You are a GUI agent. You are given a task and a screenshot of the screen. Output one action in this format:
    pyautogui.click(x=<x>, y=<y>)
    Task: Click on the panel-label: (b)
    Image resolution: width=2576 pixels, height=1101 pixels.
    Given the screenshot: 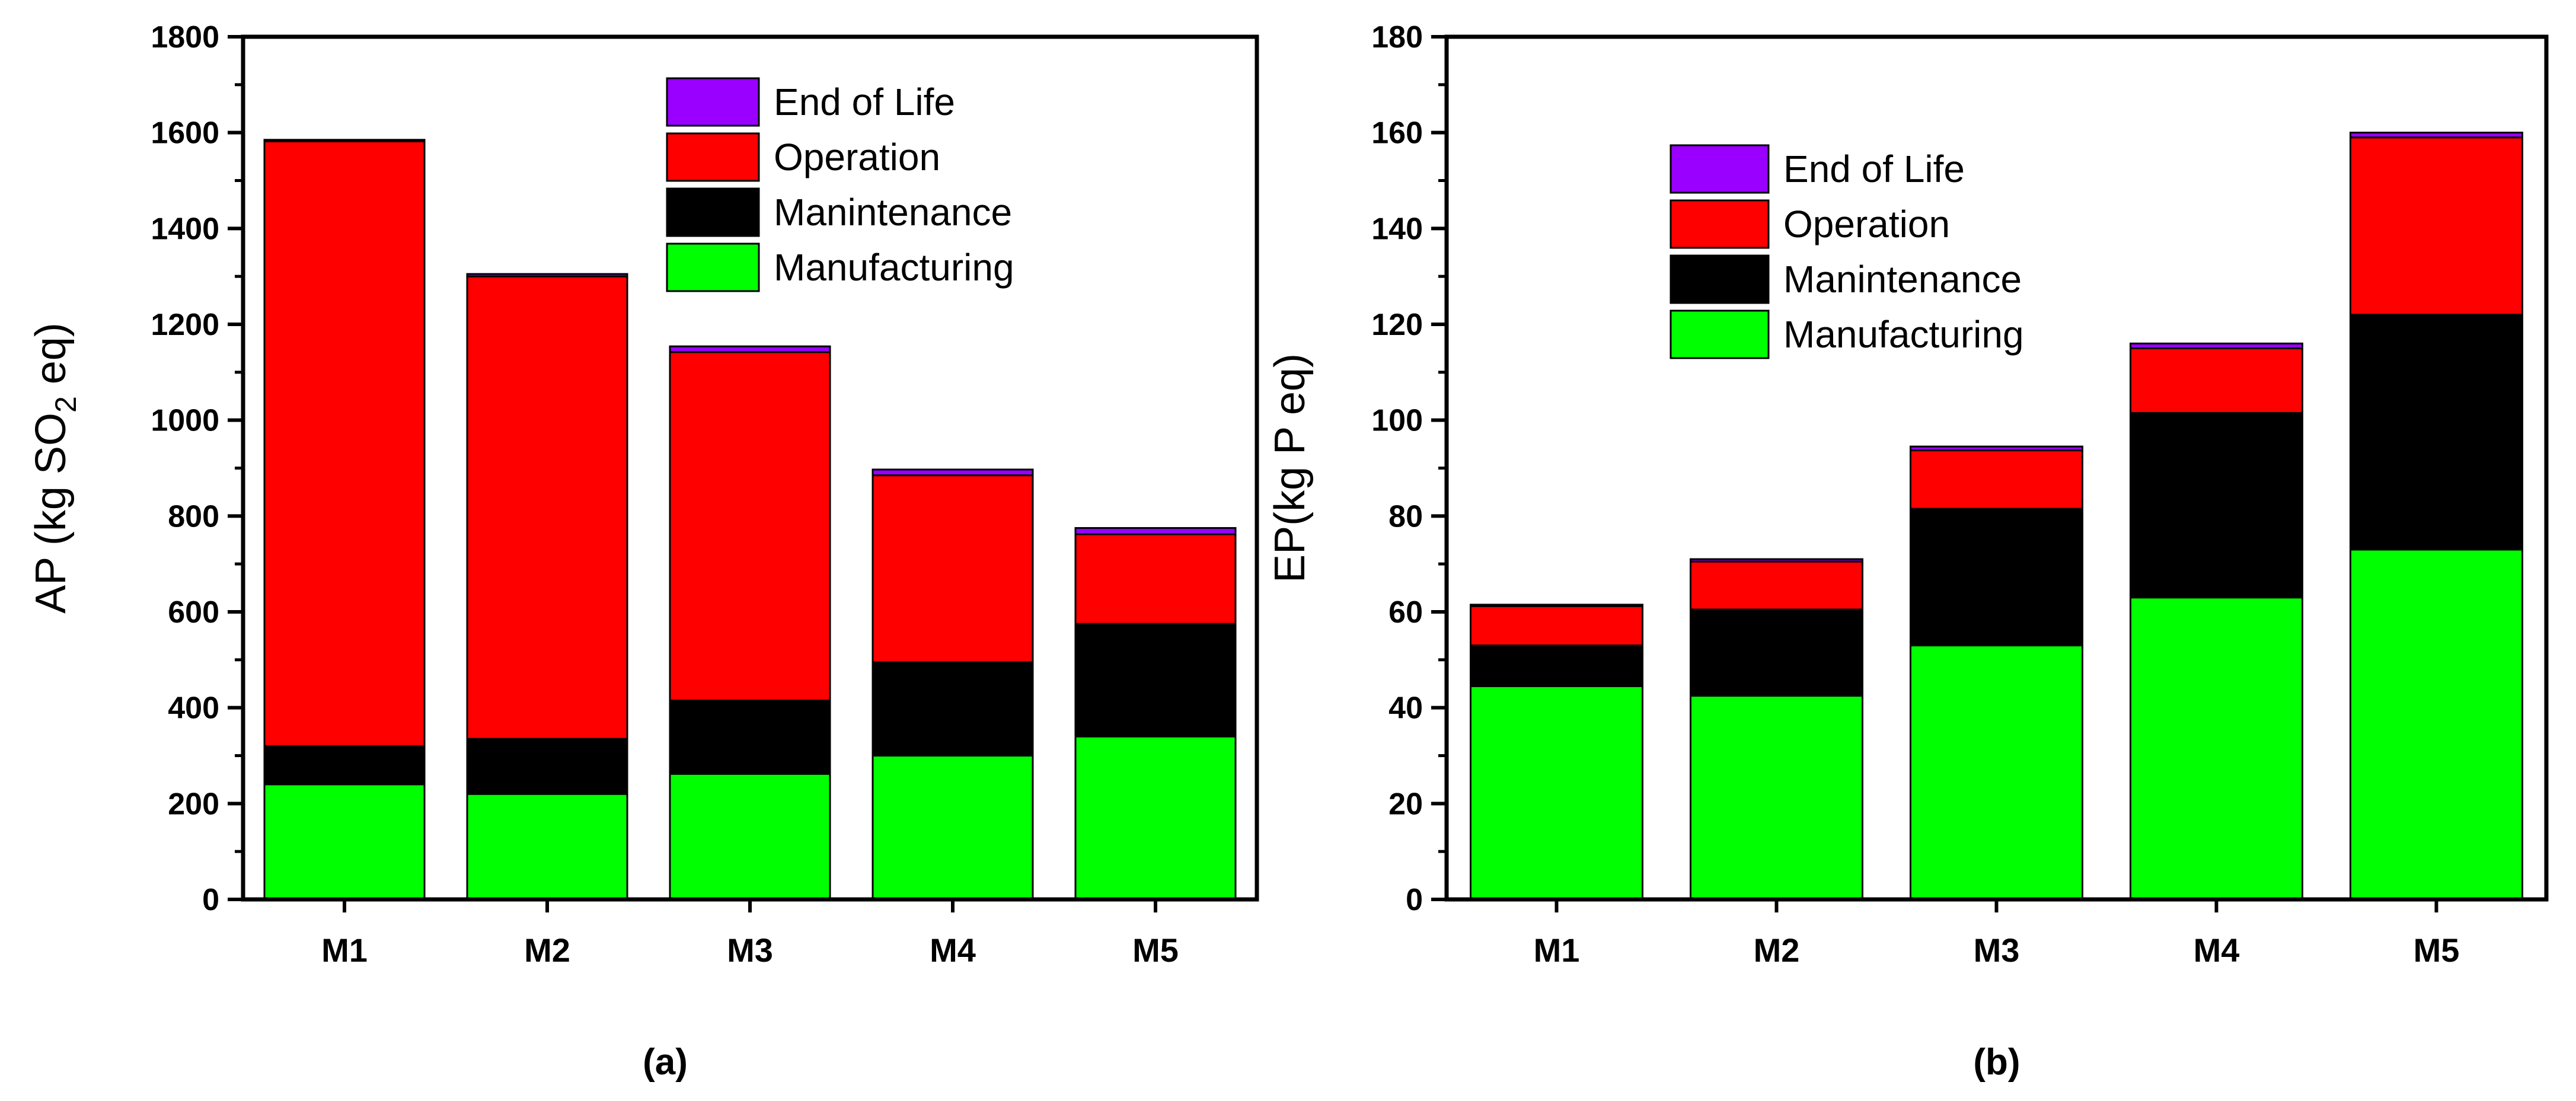 What is the action you would take?
    pyautogui.click(x=1996, y=1062)
    